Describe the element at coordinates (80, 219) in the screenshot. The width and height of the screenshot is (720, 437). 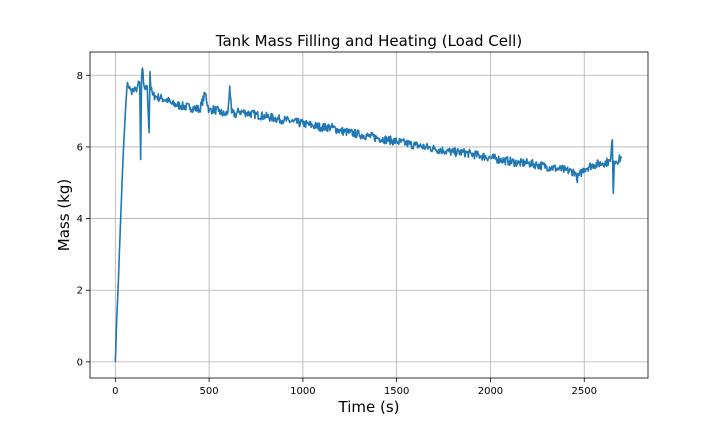
I see `y-tick-label: 4` at that location.